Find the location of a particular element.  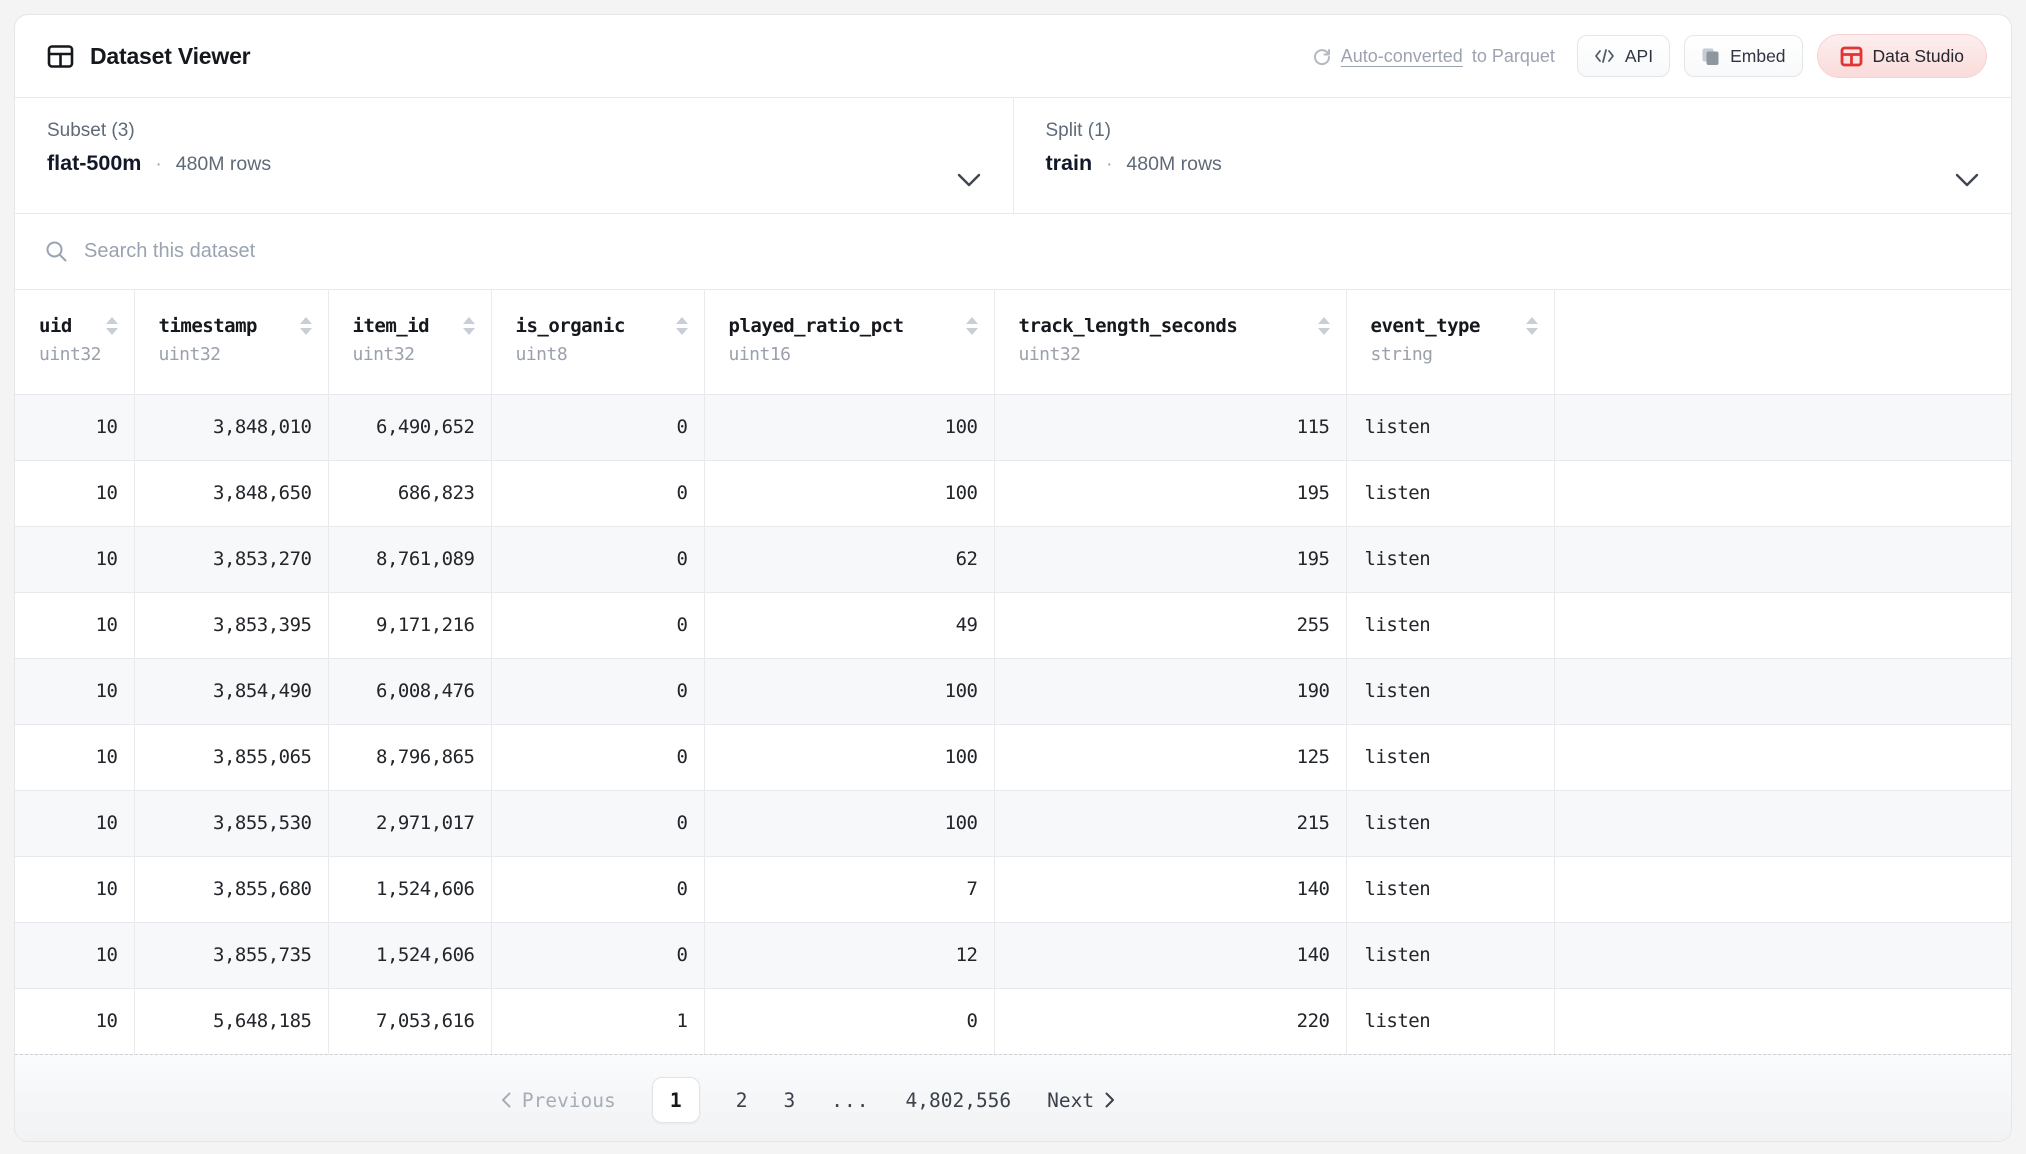

column-type: uint16 is located at coordinates (760, 354).